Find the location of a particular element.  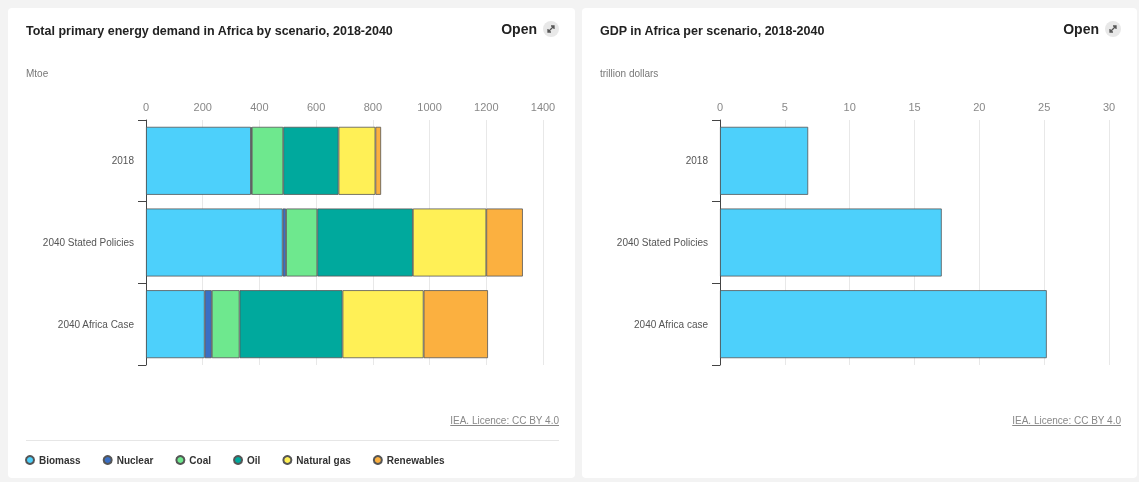

legend-label: Coal is located at coordinates (200, 460).